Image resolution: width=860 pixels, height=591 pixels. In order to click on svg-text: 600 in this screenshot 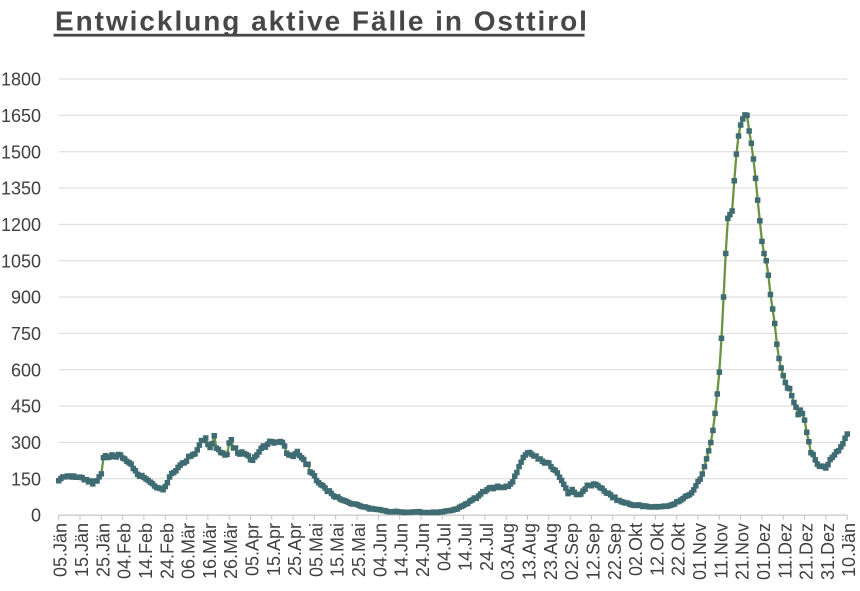, I will do `click(26, 370)`.